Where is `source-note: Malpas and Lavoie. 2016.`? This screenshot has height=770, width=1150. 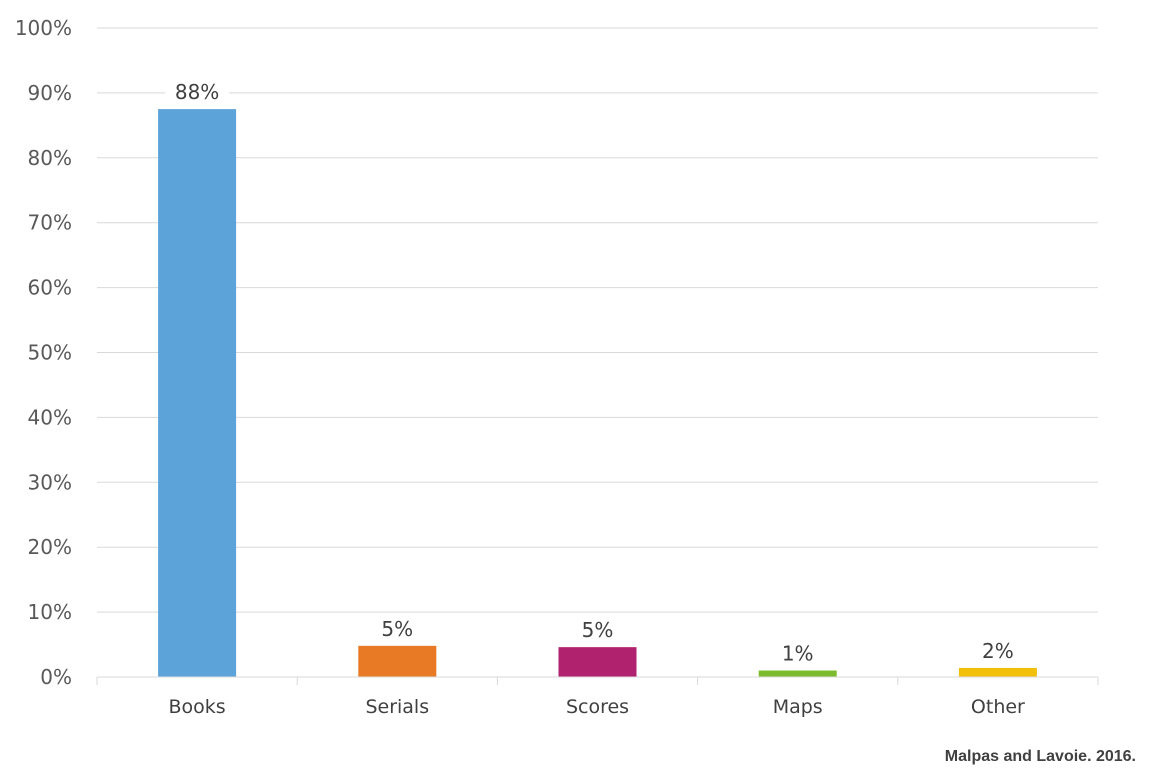 source-note: Malpas and Lavoie. 2016. is located at coordinates (1040, 756).